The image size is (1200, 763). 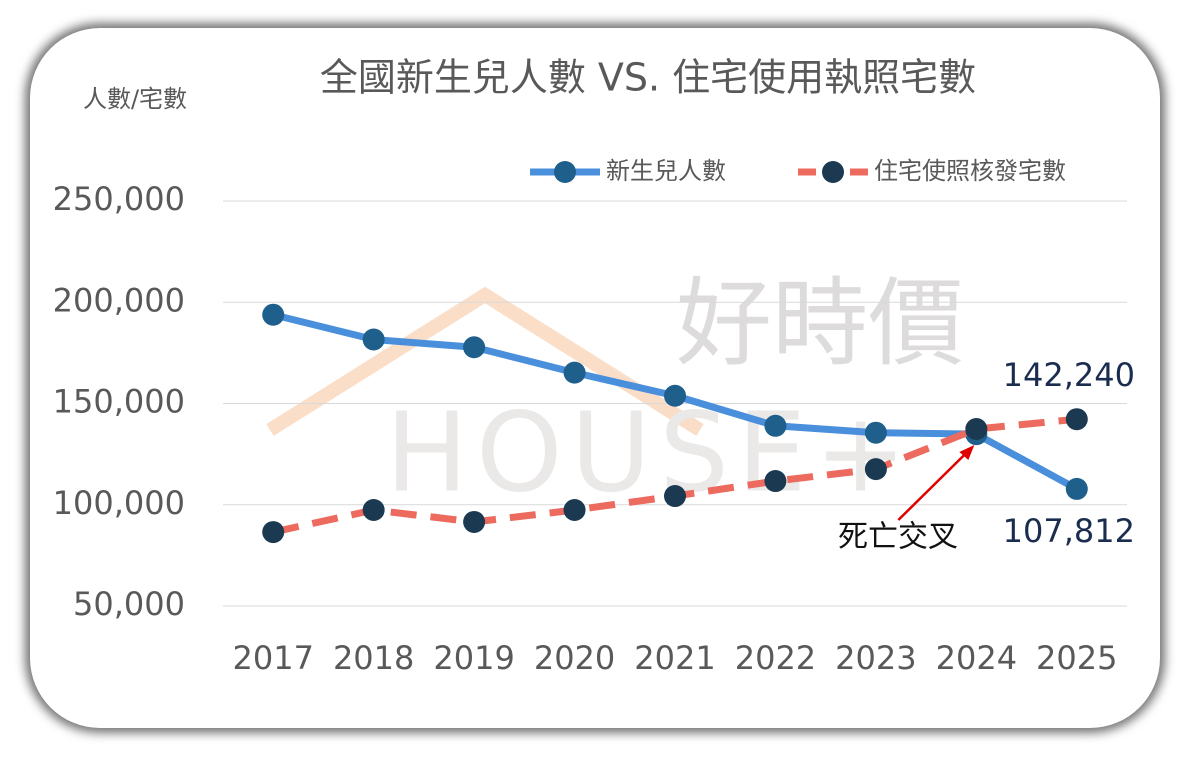 I want to click on x-tick-label: 2024, so click(x=976, y=658).